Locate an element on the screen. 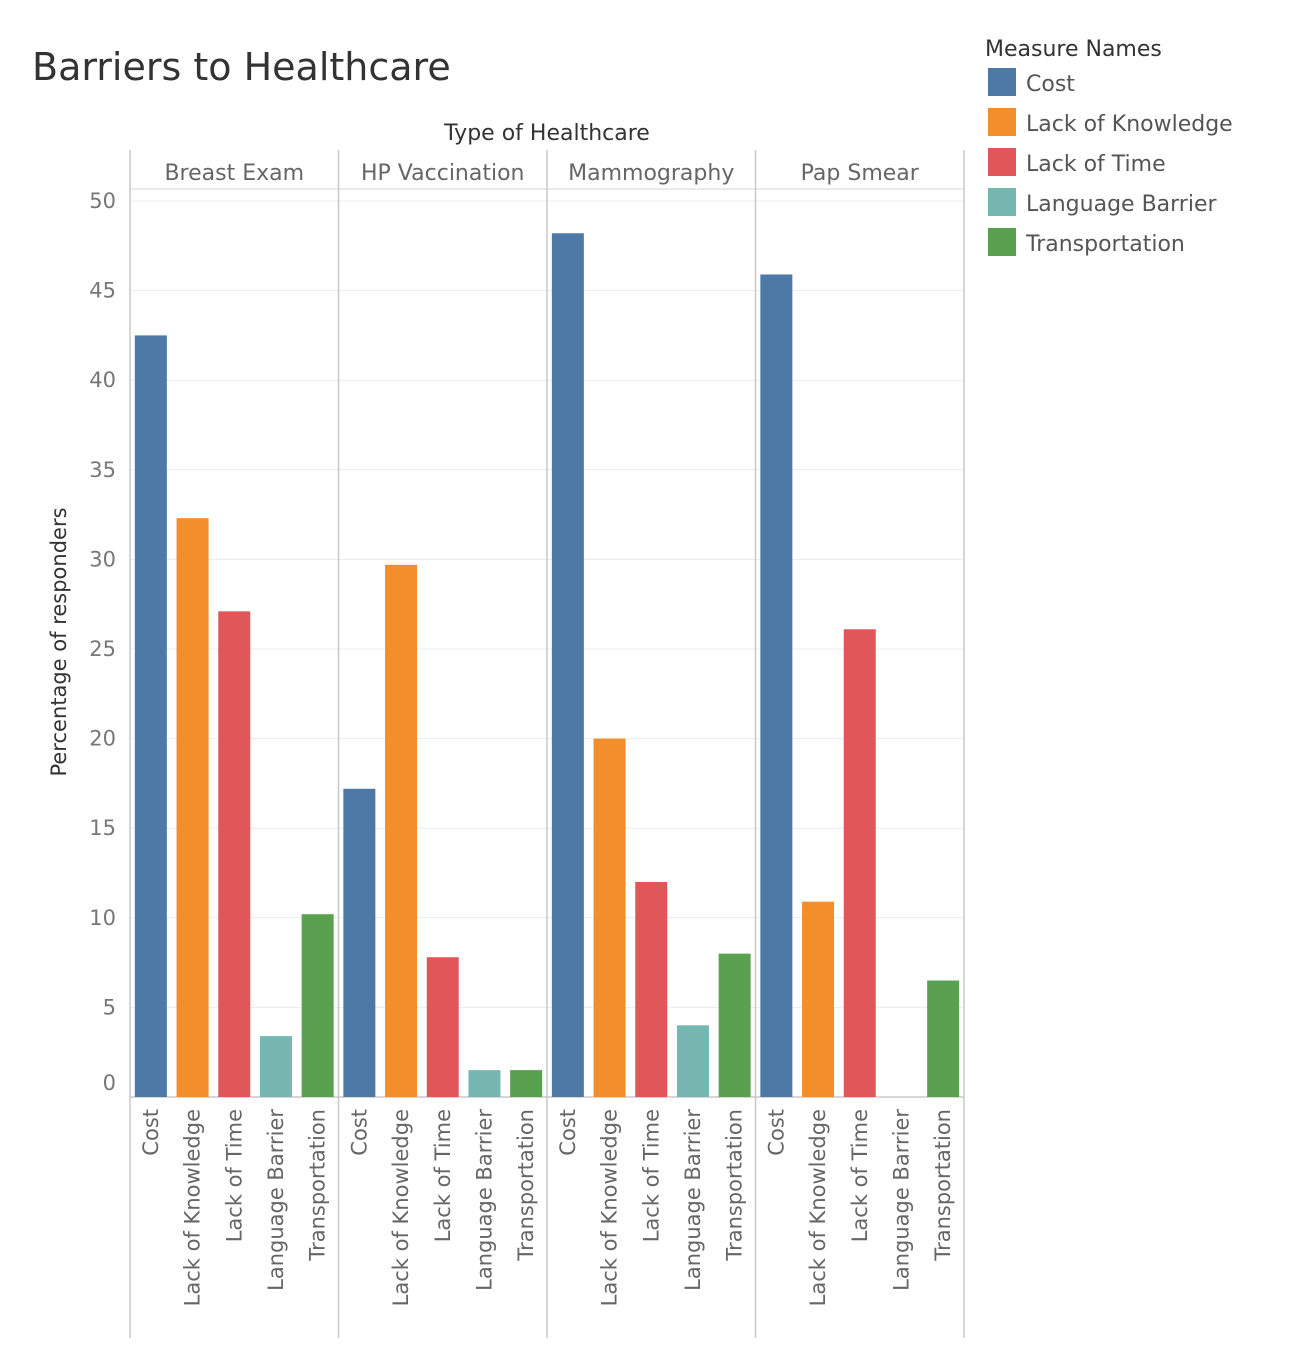  legend-item-cost: Cost is located at coordinates (1031, 82).